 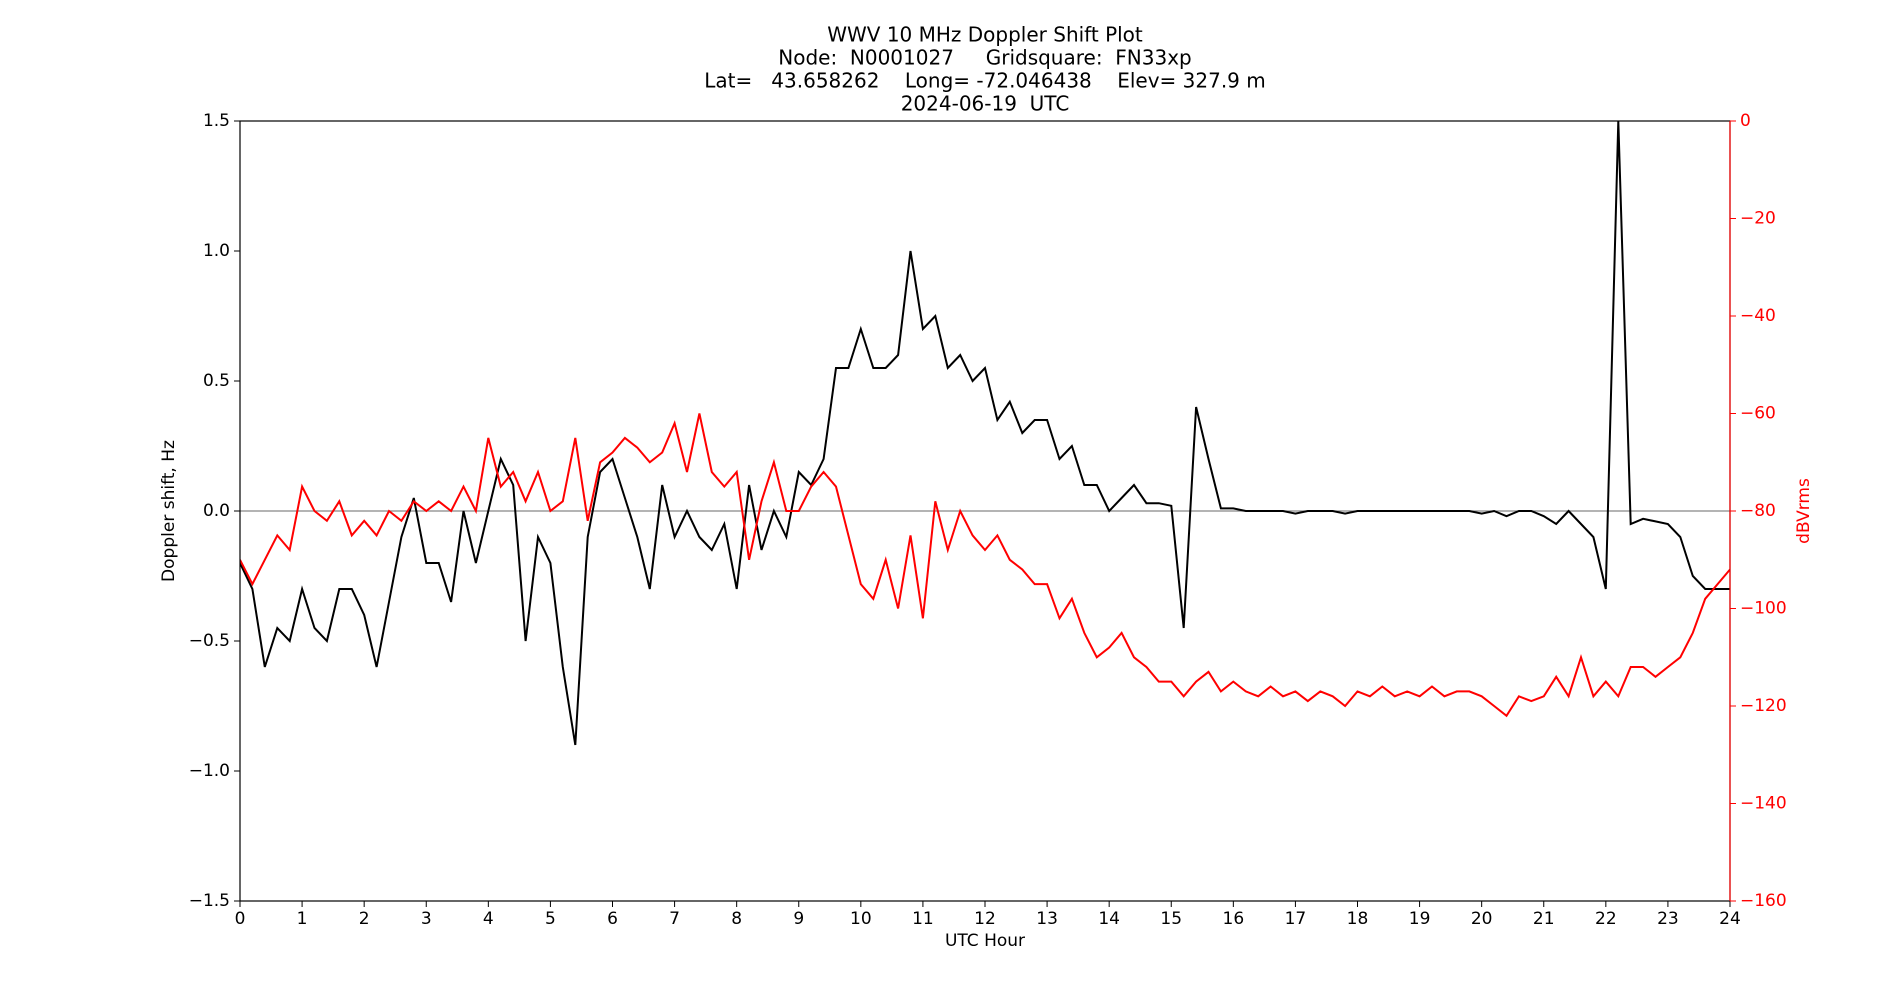 I want to click on x-tick-label: 14, so click(x=1109, y=919).